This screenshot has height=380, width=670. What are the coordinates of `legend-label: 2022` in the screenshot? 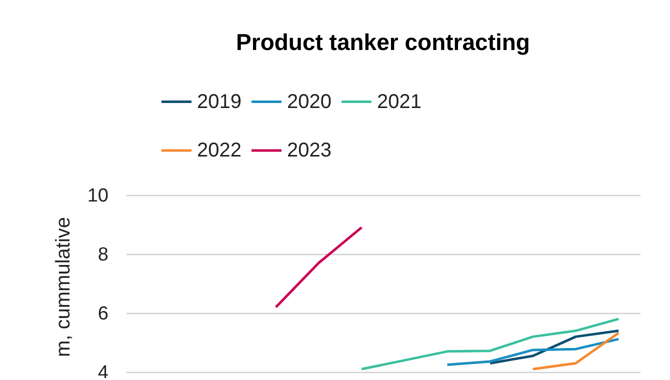 It's located at (219, 151).